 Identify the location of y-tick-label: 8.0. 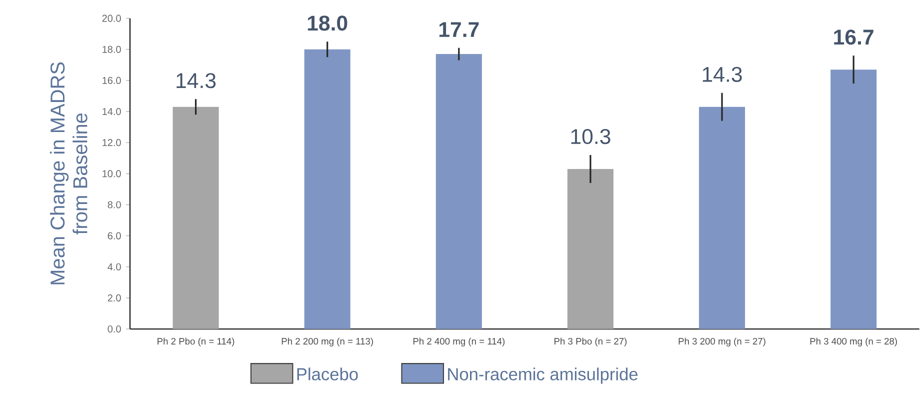
(114, 204).